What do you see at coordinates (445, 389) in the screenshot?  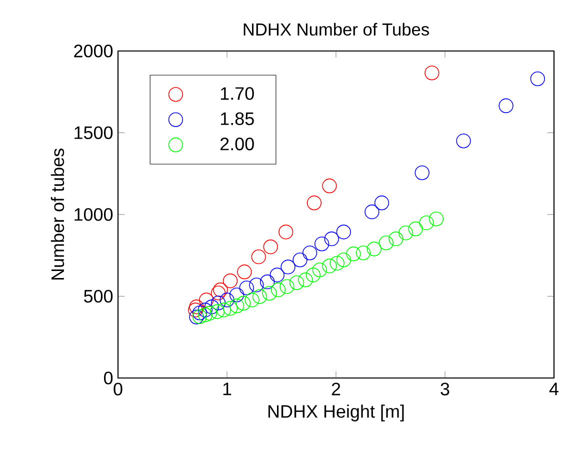 I see `x-tick-label: 3` at bounding box center [445, 389].